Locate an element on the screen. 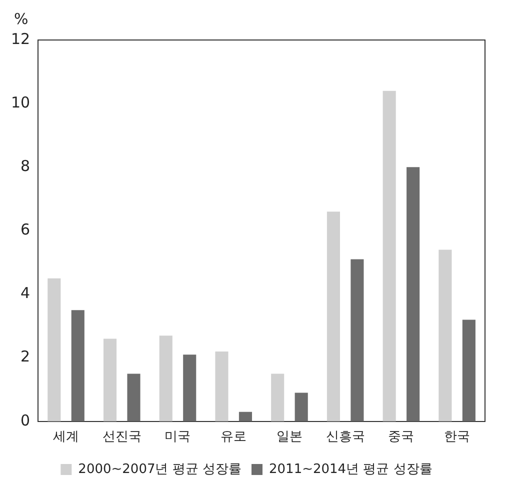  x-tick-label: 중국 is located at coordinates (401, 437).